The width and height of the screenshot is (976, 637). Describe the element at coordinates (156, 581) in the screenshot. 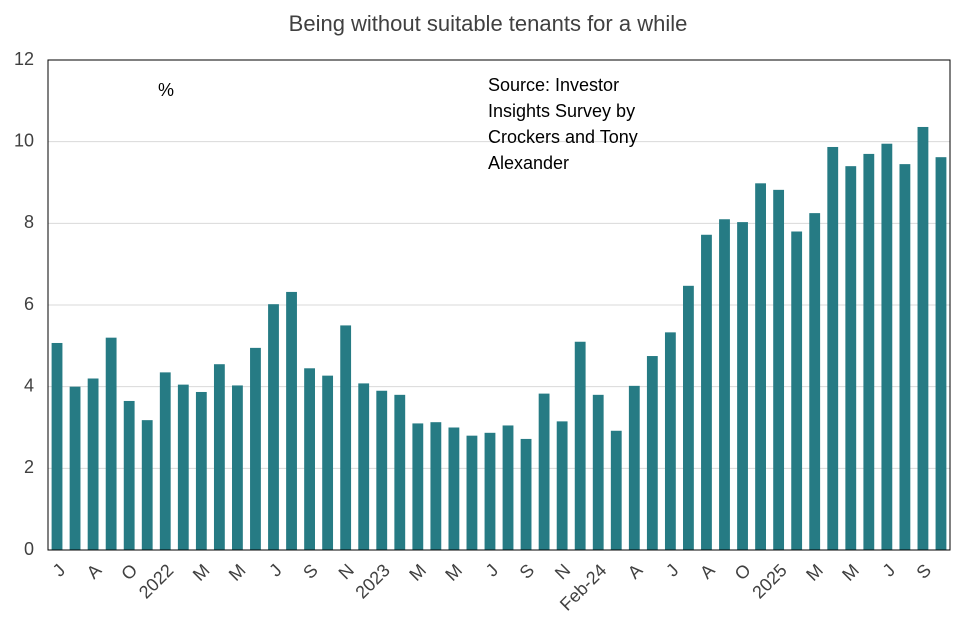

I see `x-tick-label: 2022` at that location.